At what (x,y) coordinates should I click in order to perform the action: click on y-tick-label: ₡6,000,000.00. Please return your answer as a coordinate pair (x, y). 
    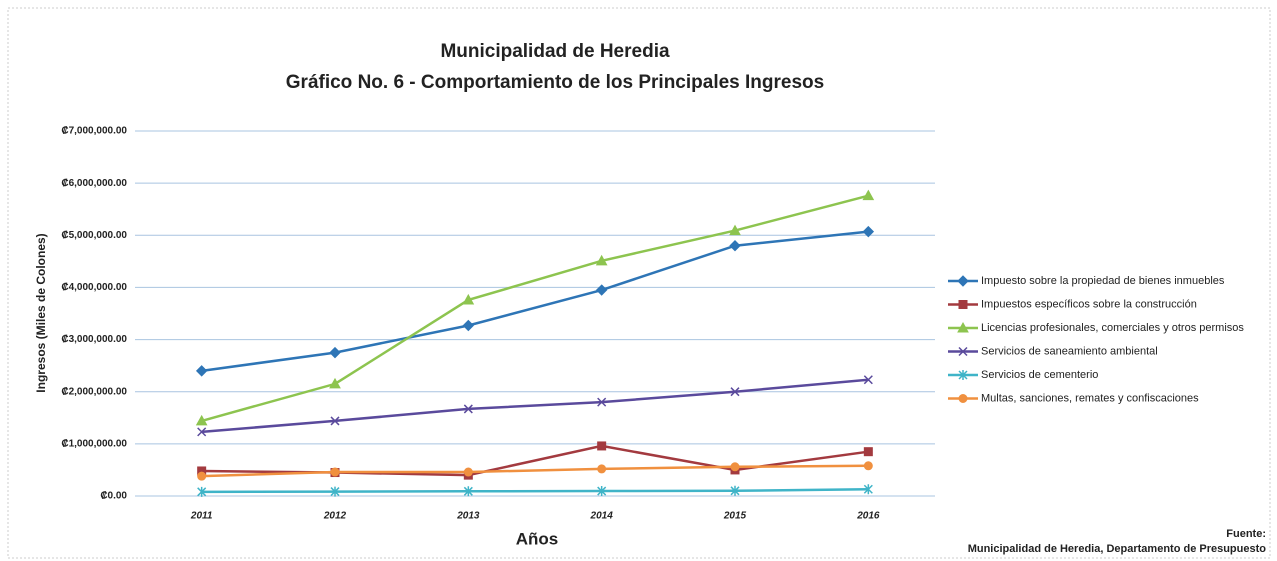
    Looking at the image, I should click on (94, 183).